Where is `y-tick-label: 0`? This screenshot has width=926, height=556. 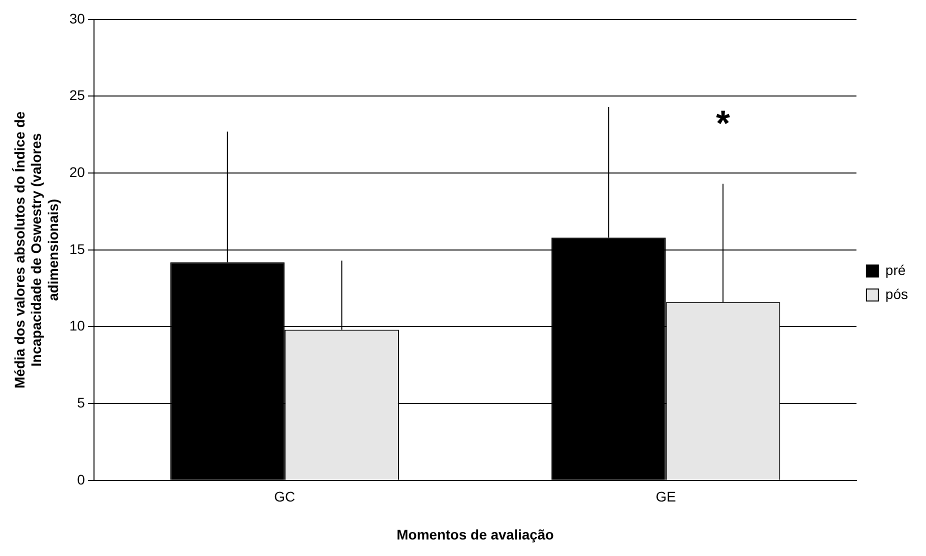
y-tick-label: 0 is located at coordinates (81, 479).